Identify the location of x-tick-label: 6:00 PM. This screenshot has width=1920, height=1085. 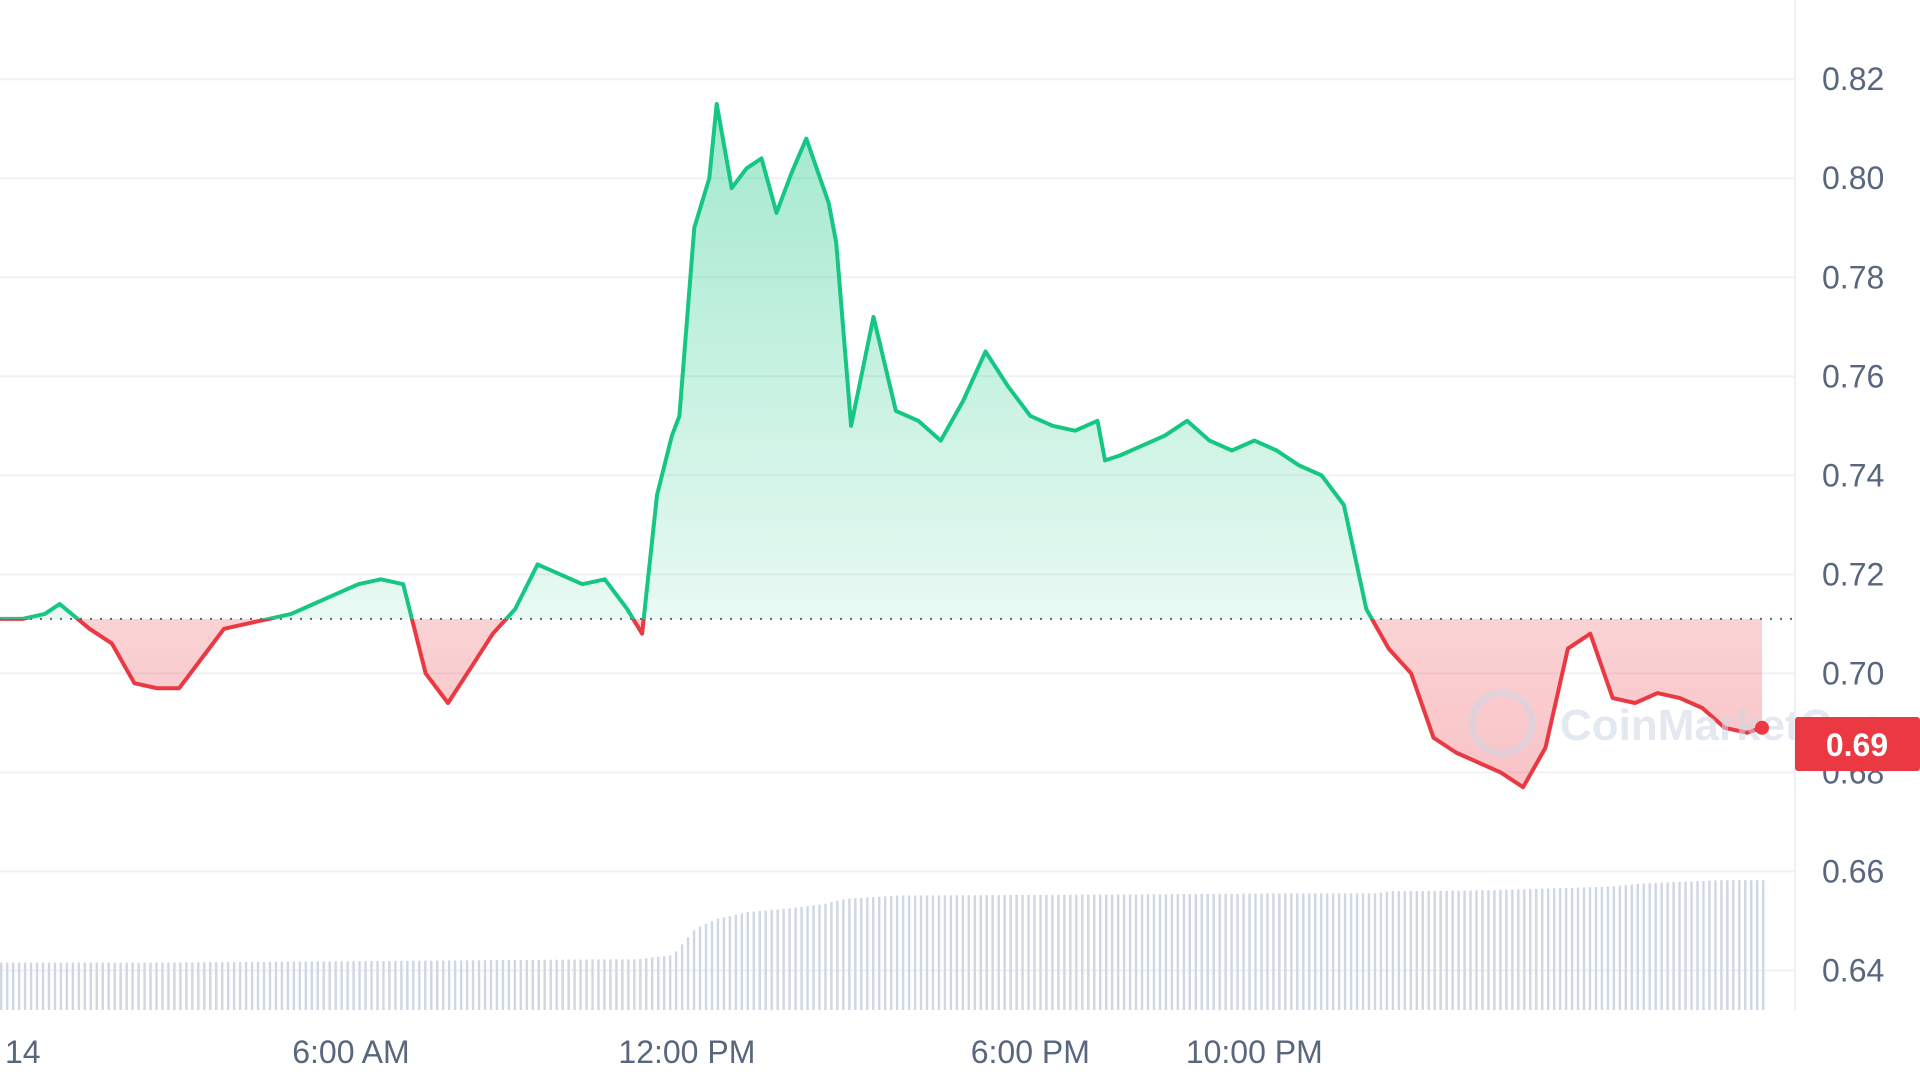
(1030, 1052).